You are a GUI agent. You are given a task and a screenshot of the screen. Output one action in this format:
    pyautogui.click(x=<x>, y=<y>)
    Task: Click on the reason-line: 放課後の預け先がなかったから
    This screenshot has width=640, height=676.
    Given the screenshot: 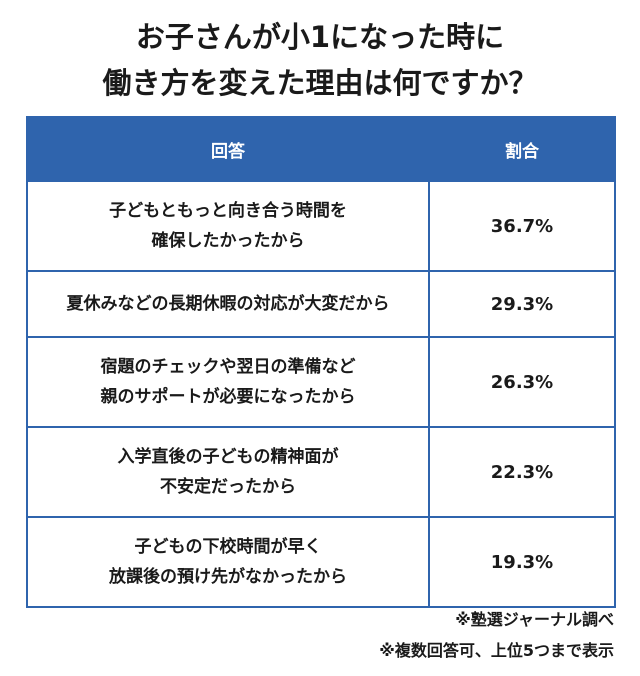 What is the action you would take?
    pyautogui.click(x=228, y=577)
    